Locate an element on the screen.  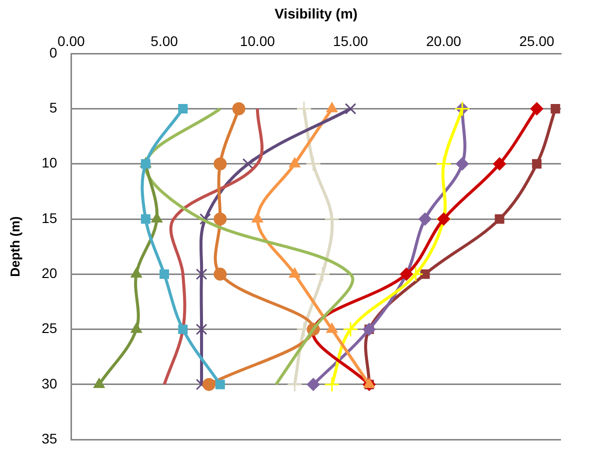
x-tick-label: 10.00 is located at coordinates (258, 41).